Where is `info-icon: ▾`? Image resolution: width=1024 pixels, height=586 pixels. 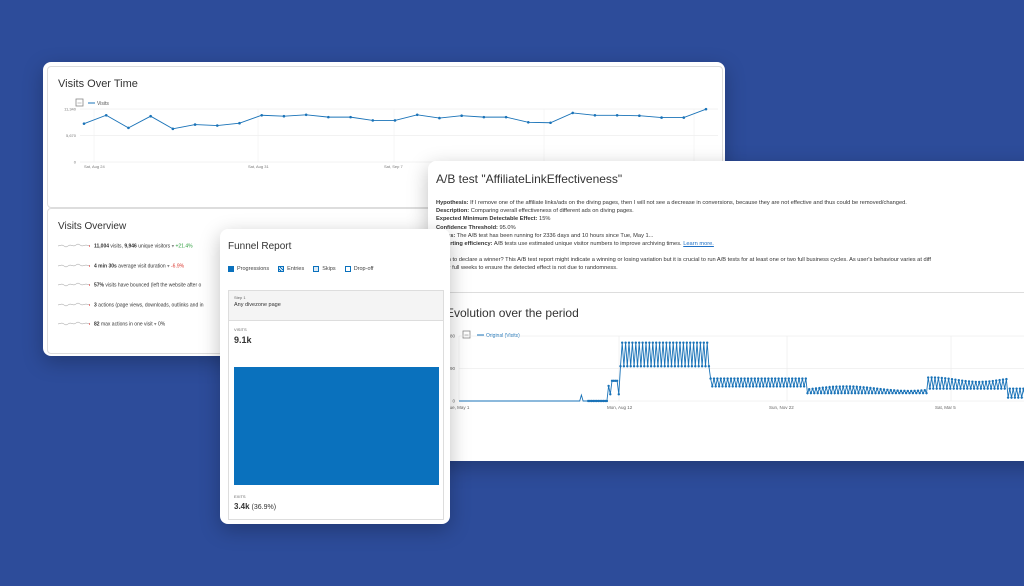 info-icon: ▾ is located at coordinates (168, 265).